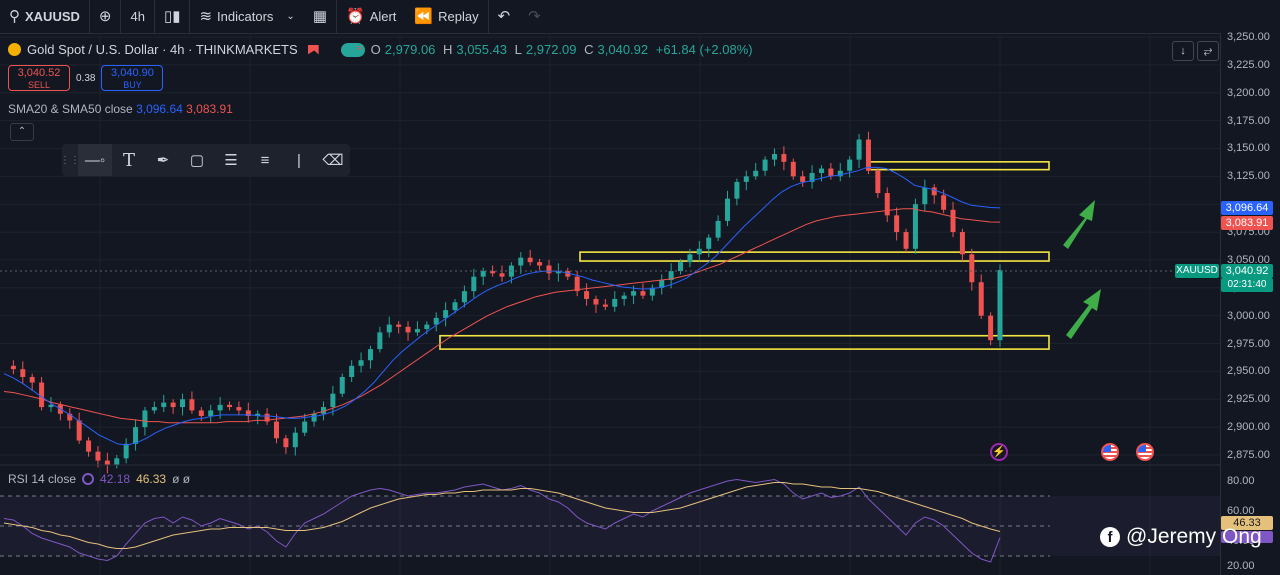 This screenshot has height=575, width=1280. Describe the element at coordinates (1248, 120) in the screenshot. I see `price-axis-label: 3,175.00` at that location.